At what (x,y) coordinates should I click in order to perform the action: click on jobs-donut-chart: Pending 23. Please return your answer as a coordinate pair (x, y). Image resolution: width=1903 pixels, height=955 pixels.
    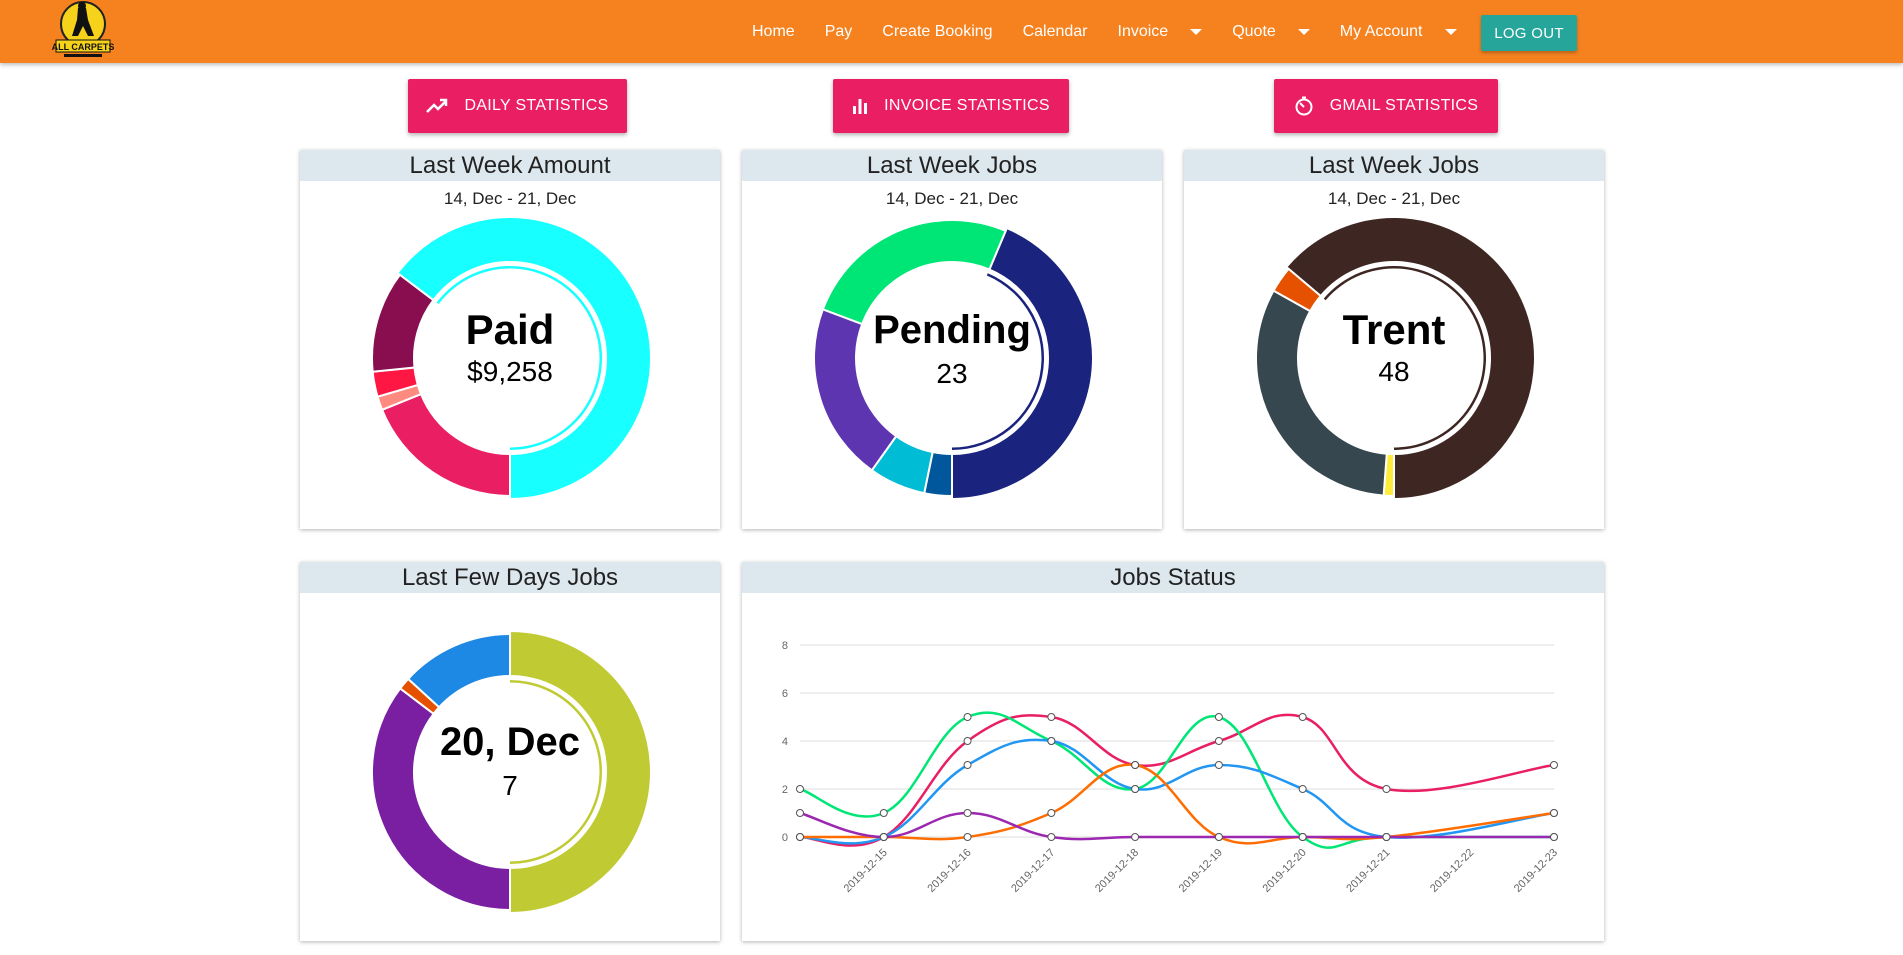
    Looking at the image, I should click on (952, 358).